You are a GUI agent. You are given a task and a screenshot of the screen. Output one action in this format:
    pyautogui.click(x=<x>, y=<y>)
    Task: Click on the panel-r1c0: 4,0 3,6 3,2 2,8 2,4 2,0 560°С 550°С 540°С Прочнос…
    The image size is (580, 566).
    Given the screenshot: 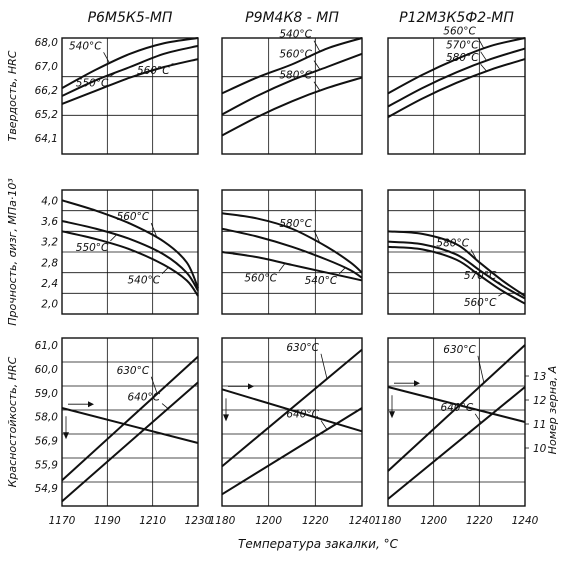 What is the action you would take?
    pyautogui.click(x=102, y=252)
    